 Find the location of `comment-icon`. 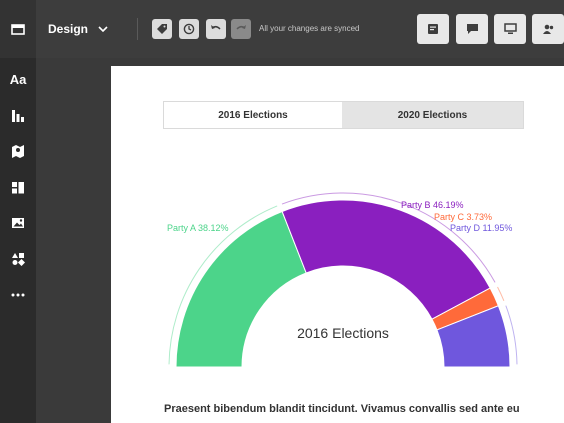

comment-icon is located at coordinates (472, 29).